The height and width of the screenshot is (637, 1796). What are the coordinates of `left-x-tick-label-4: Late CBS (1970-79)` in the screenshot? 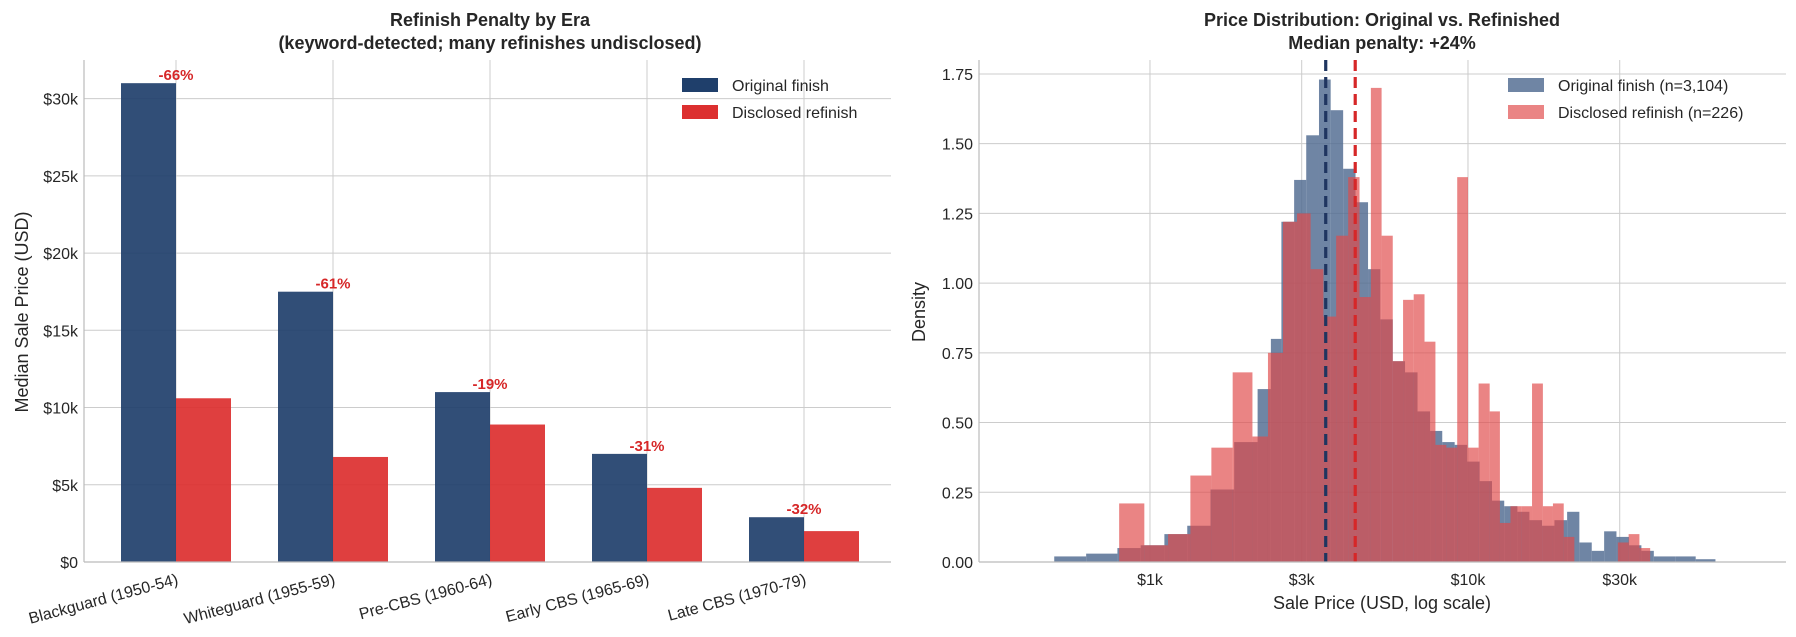 It's located at (737, 597).